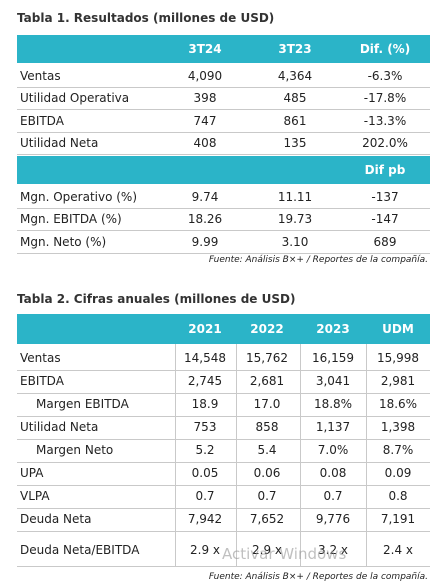  Describe the element at coordinates (295, 49) in the screenshot. I see `column-header: 3T23` at that location.